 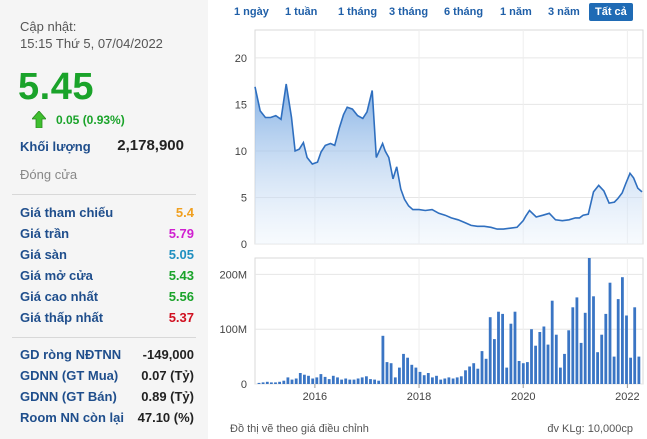 What do you see at coordinates (184, 212) in the screenshot?
I see `price-row-value: 5.4` at bounding box center [184, 212].